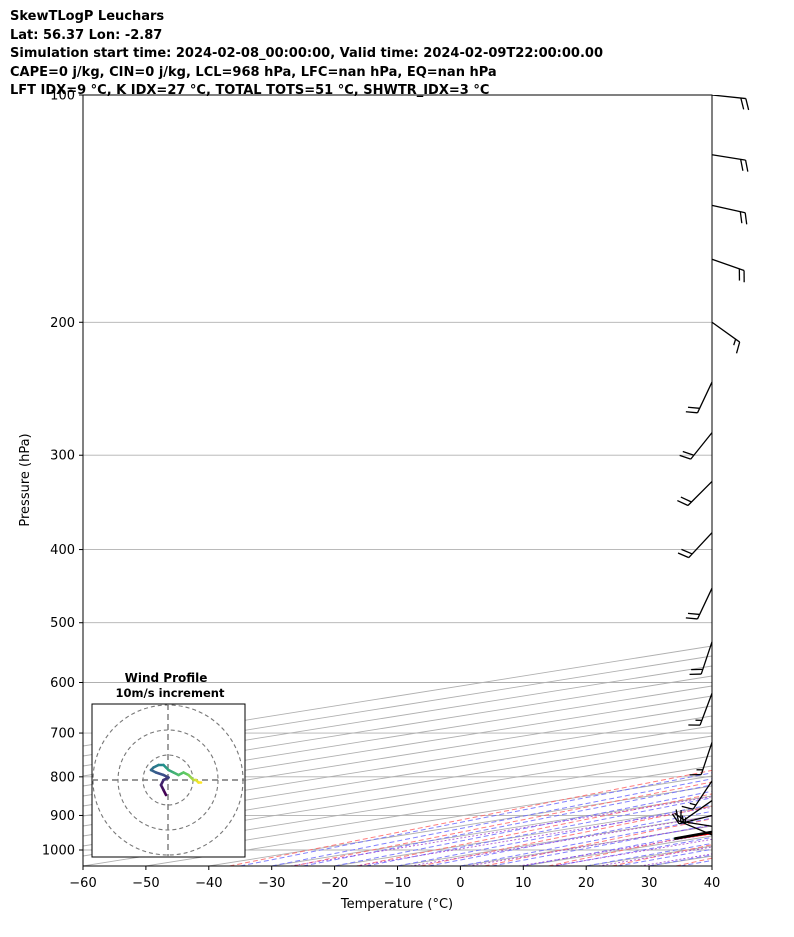 Image resolution: width=794 pixels, height=937 pixels. Describe the element at coordinates (62, 816) in the screenshot. I see `y-tick-label: 900` at that location.